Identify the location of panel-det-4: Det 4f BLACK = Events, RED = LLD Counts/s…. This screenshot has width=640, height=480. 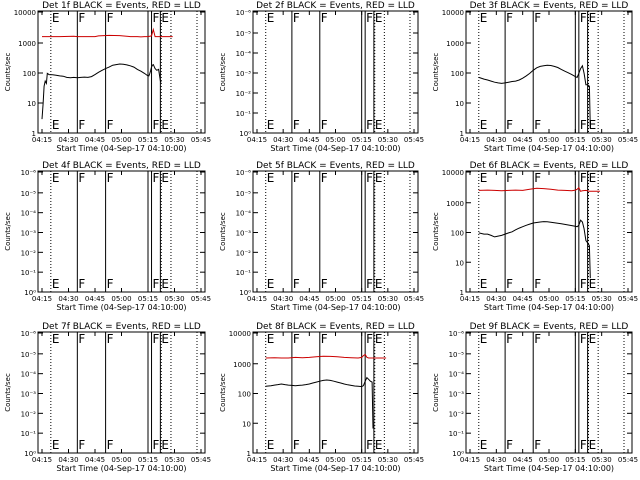
(107, 236).